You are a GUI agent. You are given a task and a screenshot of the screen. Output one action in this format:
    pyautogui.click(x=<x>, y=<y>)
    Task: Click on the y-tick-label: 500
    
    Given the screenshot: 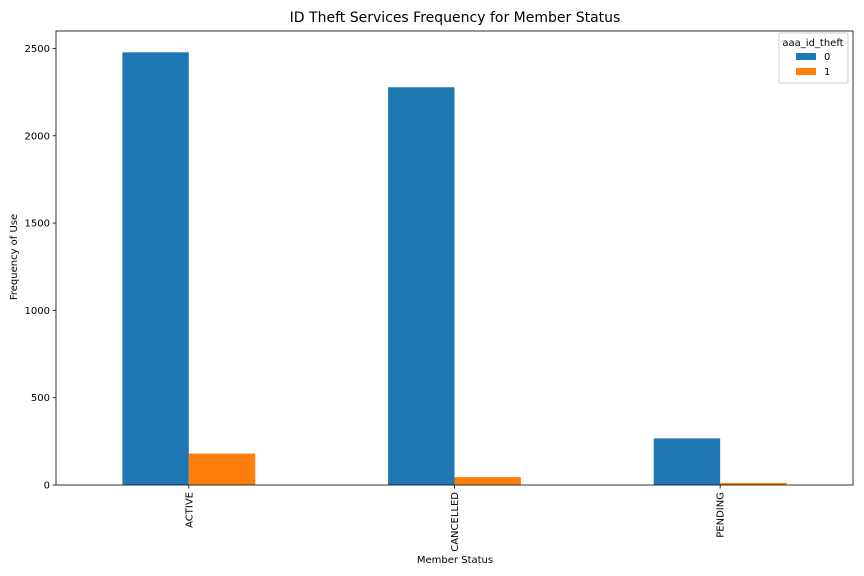 What is the action you would take?
    pyautogui.click(x=40, y=398)
    